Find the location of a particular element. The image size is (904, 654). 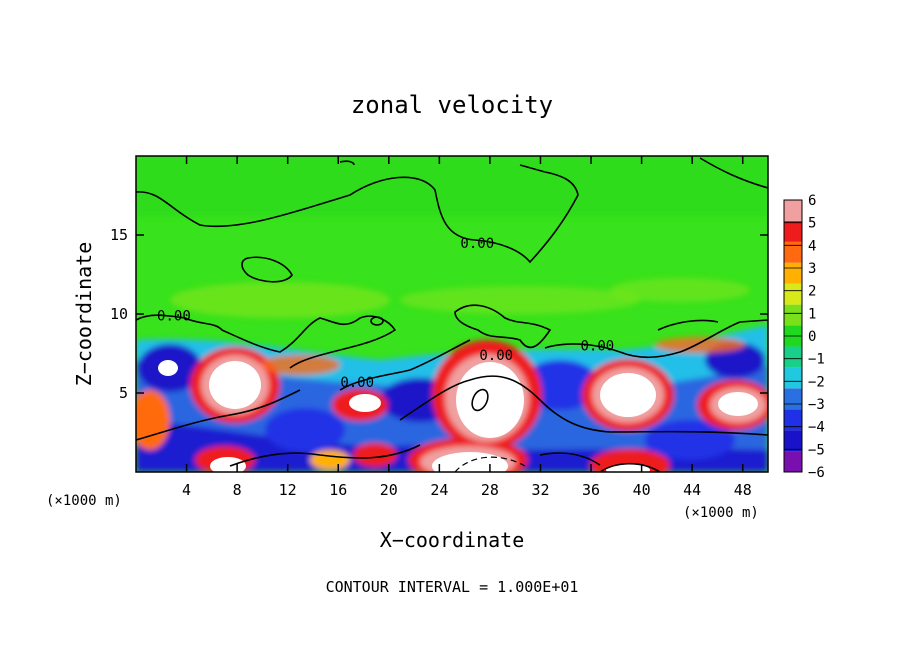

x-tick-label: 8 is located at coordinates (237, 490).